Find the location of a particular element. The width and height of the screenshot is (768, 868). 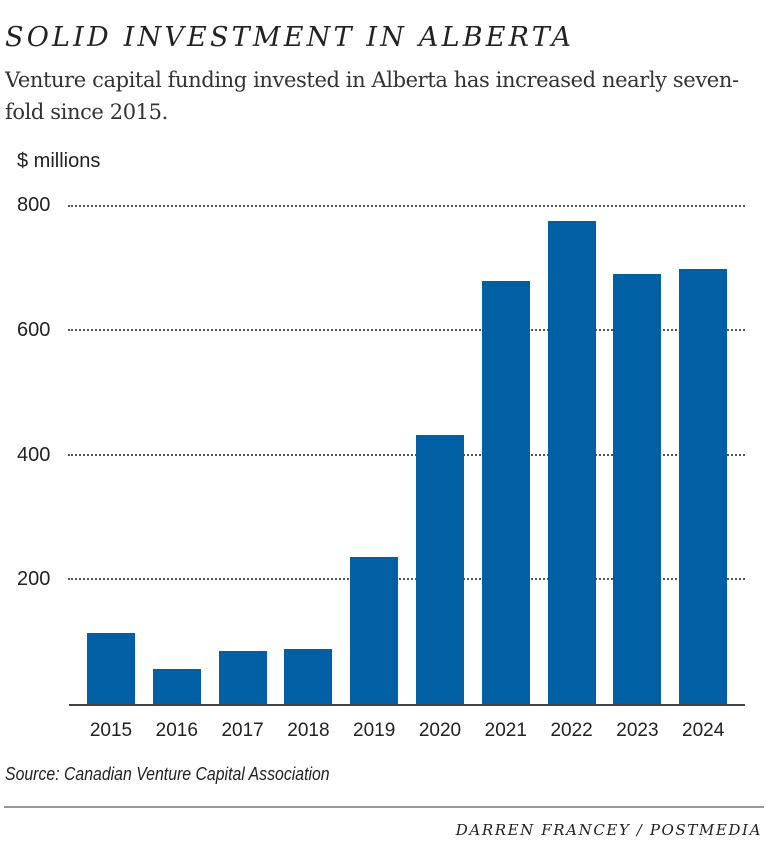

x-tick-label: 2020 is located at coordinates (440, 730).